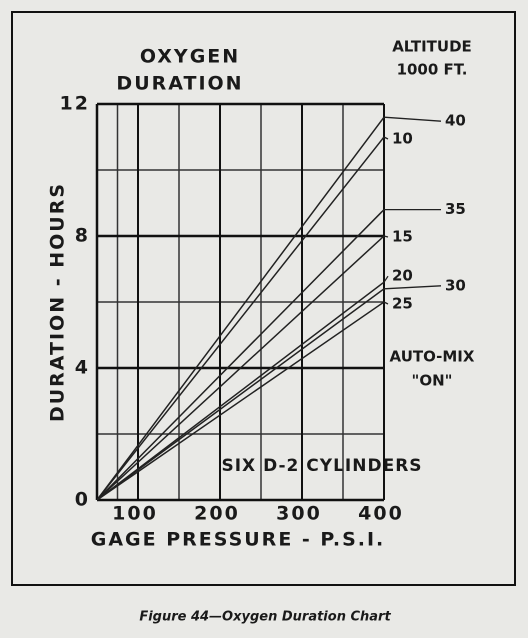 This screenshot has height=638, width=528. I want to click on series-label: 40, so click(455, 121).